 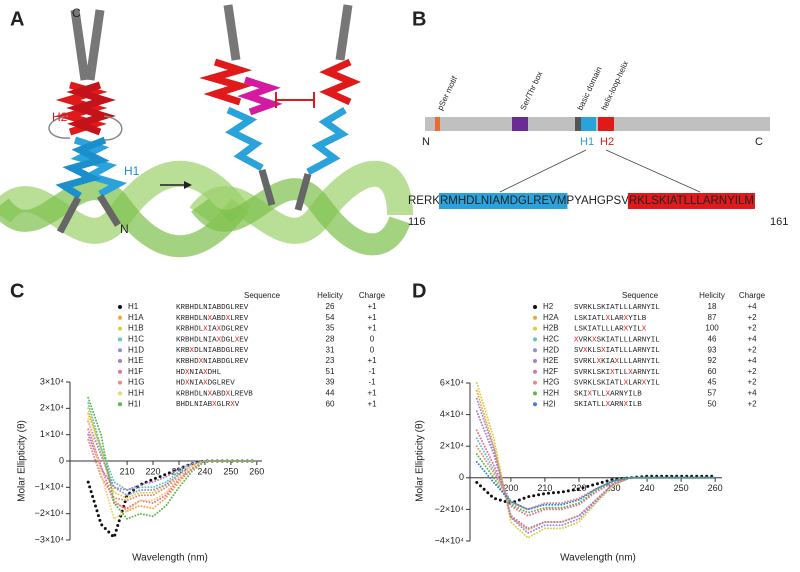 I want to click on sequence-text: SVRKLSKIATLXLARXYIL, so click(x=617, y=384).